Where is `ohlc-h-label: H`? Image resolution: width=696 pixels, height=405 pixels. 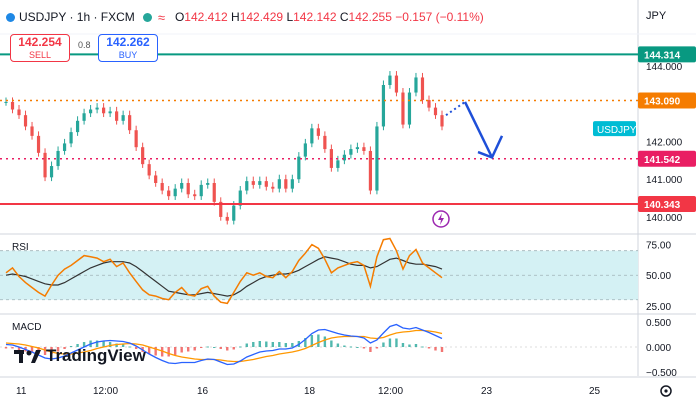
ohlc-h-label: H is located at coordinates (235, 17).